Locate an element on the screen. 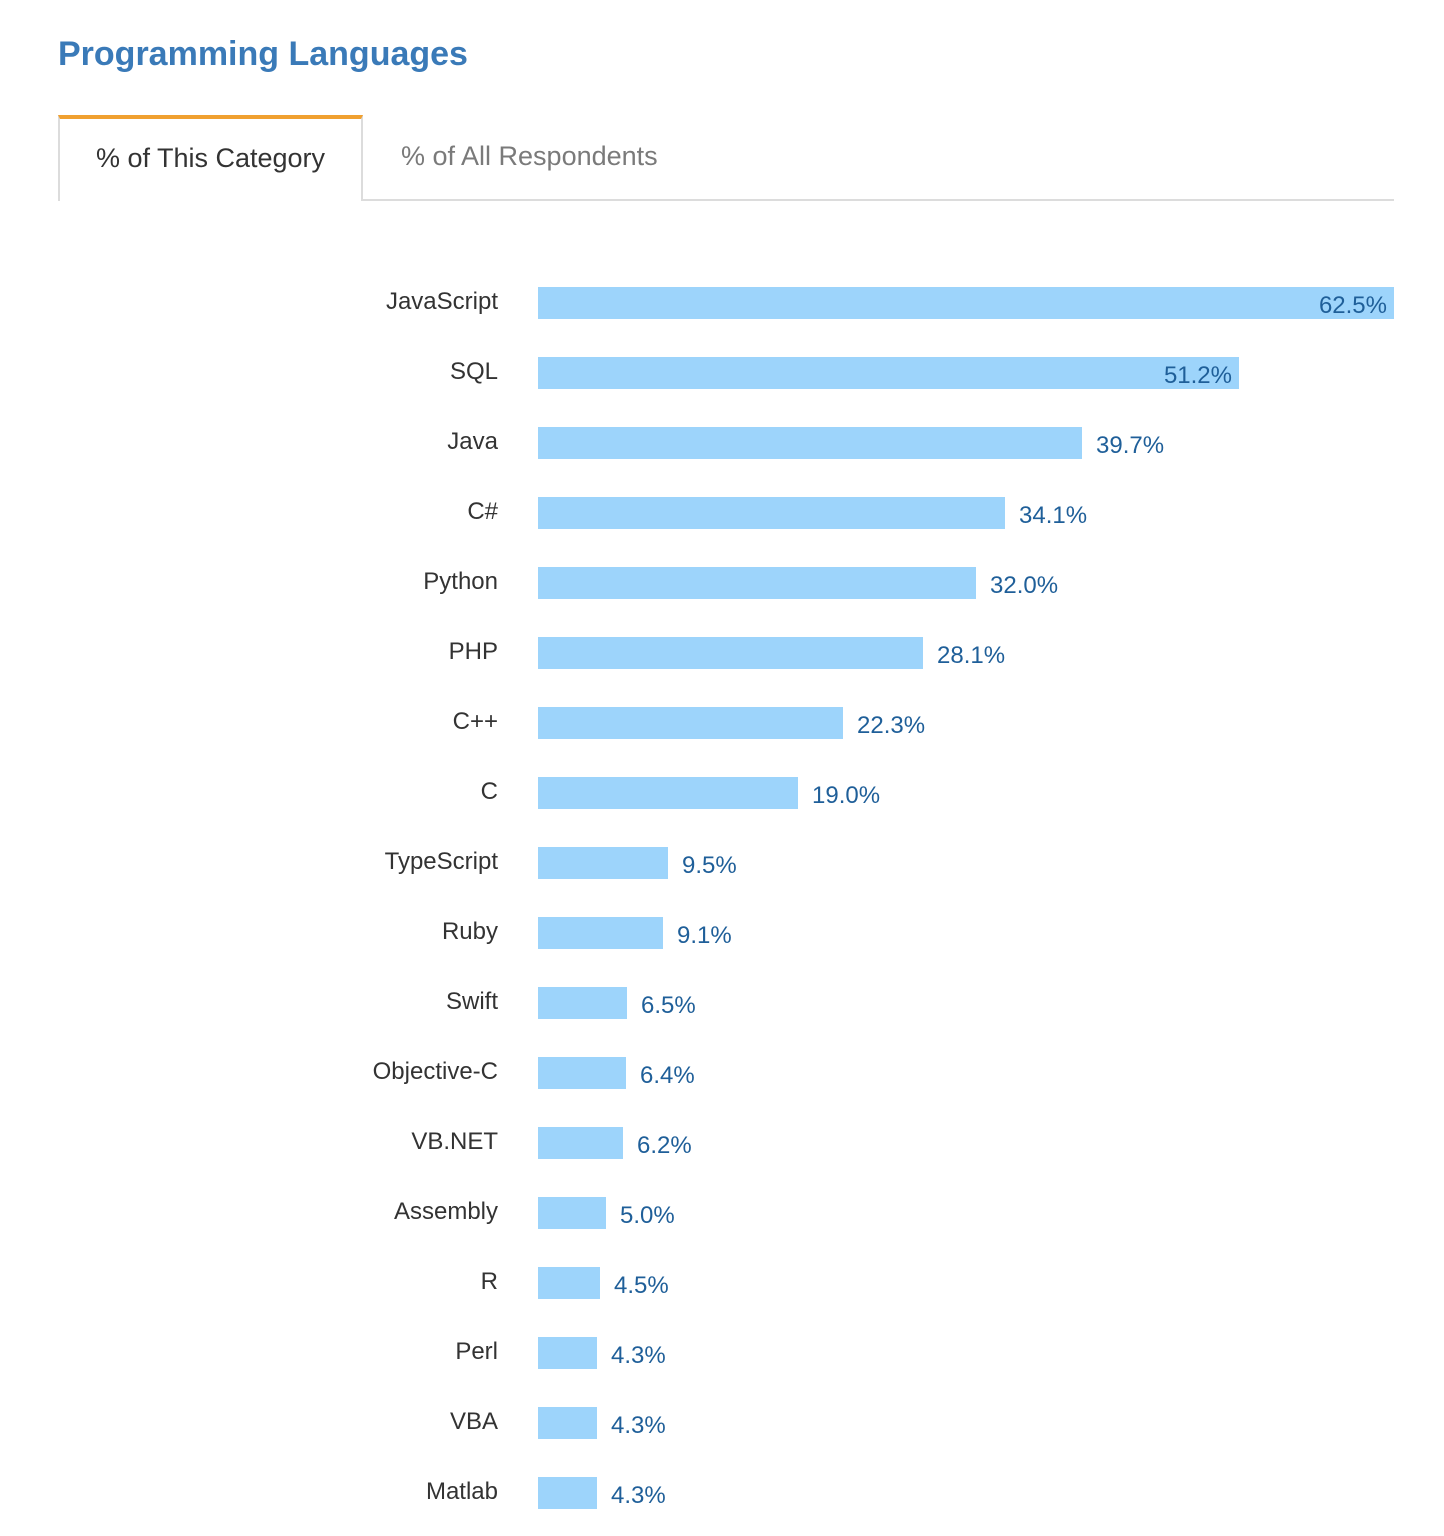 The image size is (1444, 1536). value-label: 34.1% is located at coordinates (1053, 515).